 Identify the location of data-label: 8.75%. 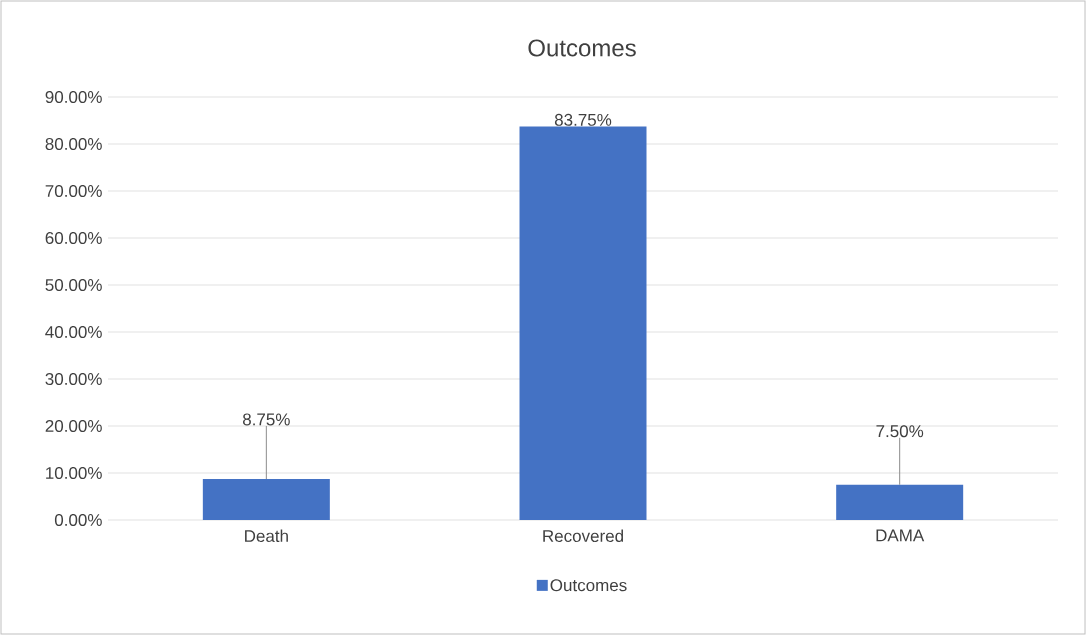
(266, 419).